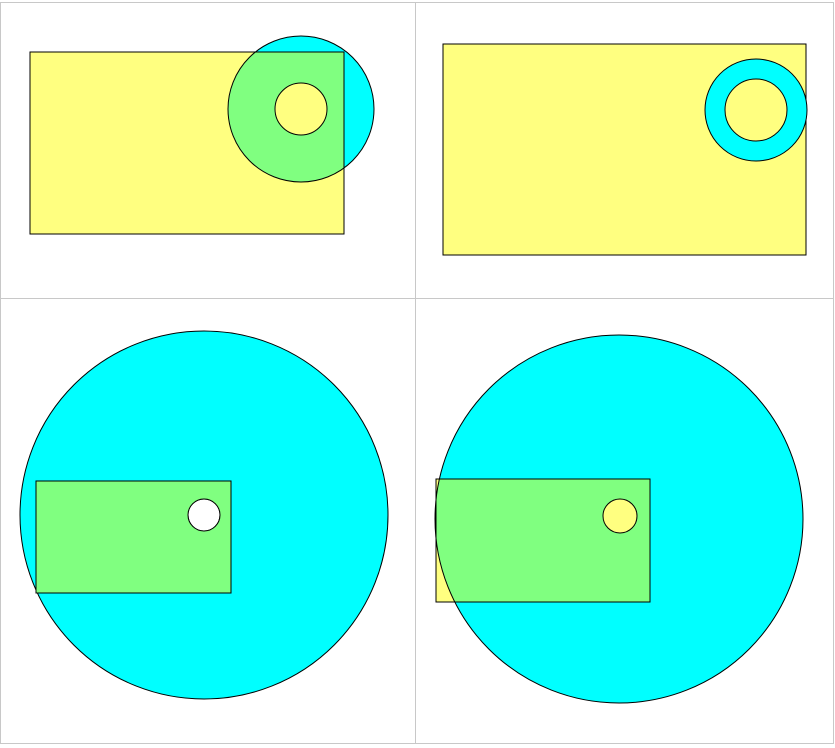  Describe the element at coordinates (620, 516) in the screenshot. I see `hole-outline` at that location.